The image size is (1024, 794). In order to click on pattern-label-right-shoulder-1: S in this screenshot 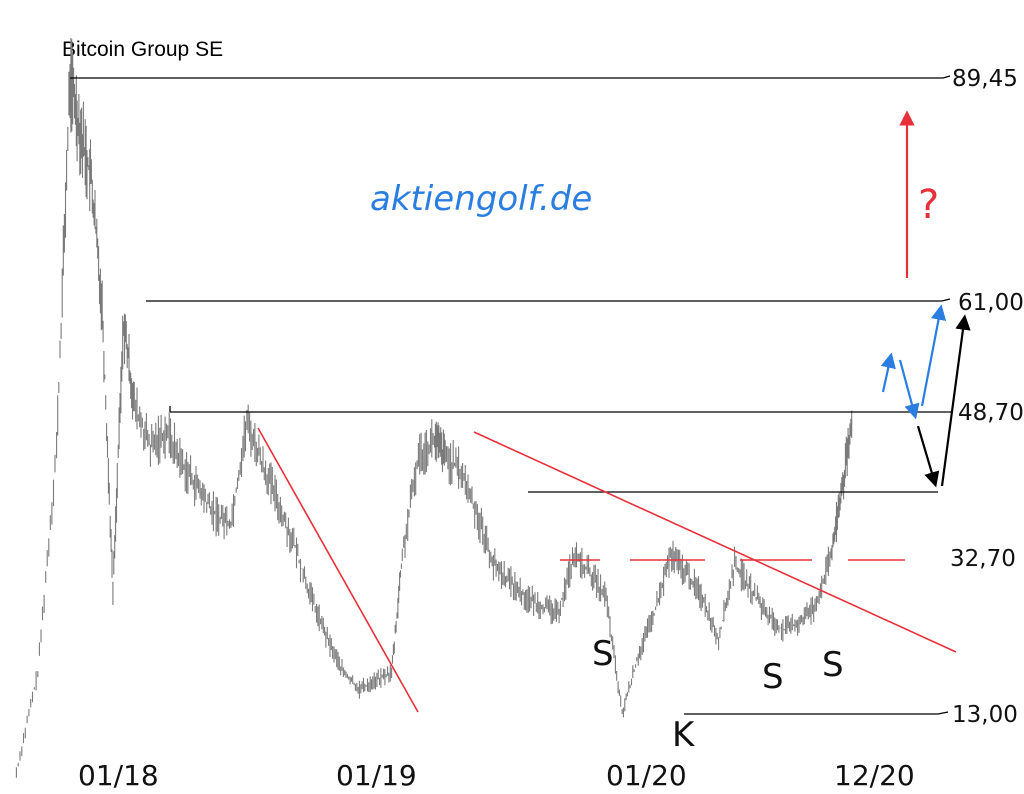, I will do `click(773, 677)`.